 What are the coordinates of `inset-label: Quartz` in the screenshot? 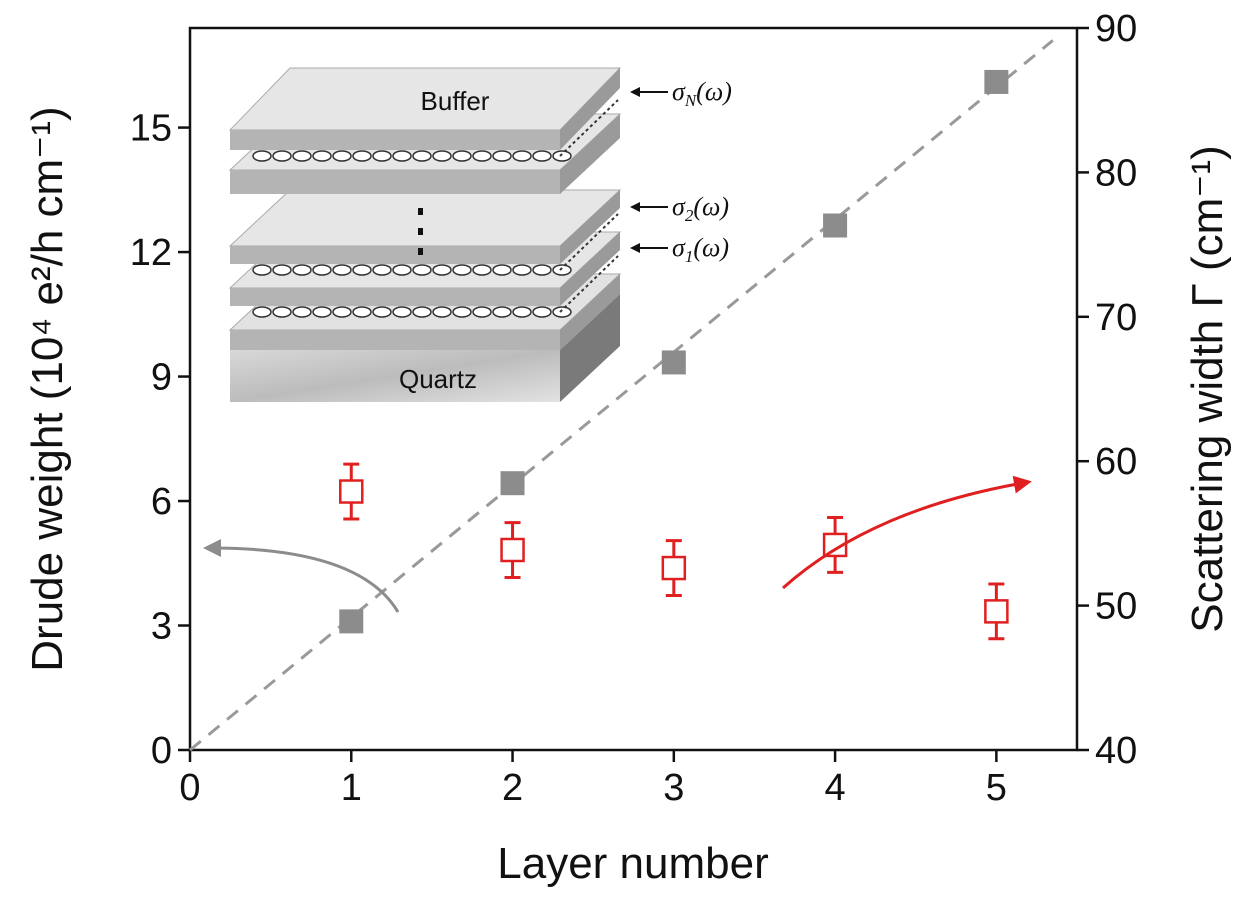 It's located at (438, 379).